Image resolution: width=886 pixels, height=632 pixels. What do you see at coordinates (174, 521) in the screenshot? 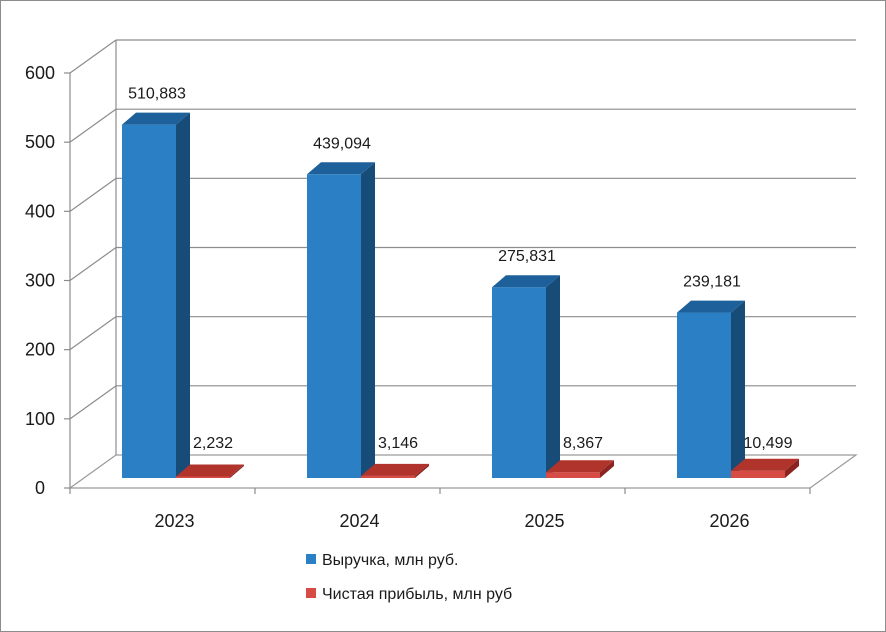
I see `x-category-label: 2023` at bounding box center [174, 521].